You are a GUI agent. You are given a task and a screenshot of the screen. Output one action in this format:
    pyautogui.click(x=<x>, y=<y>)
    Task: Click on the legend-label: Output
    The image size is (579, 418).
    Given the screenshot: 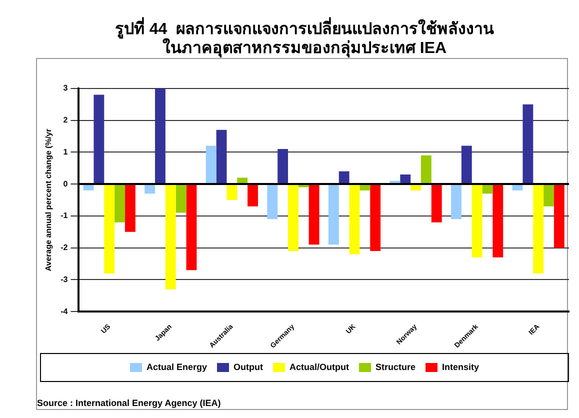 What is the action you would take?
    pyautogui.click(x=249, y=367)
    